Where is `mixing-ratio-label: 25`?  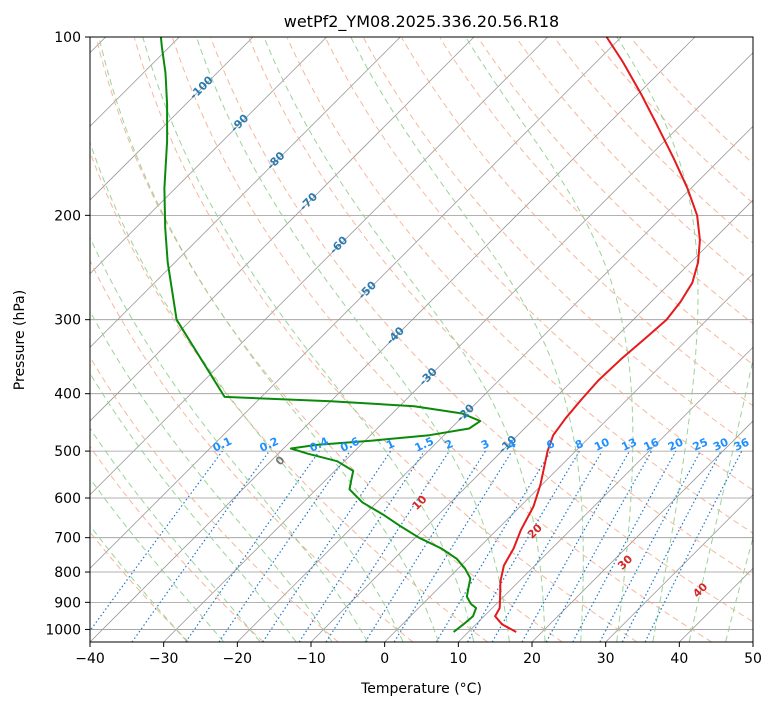 mixing-ratio-label: 25 is located at coordinates (700, 445).